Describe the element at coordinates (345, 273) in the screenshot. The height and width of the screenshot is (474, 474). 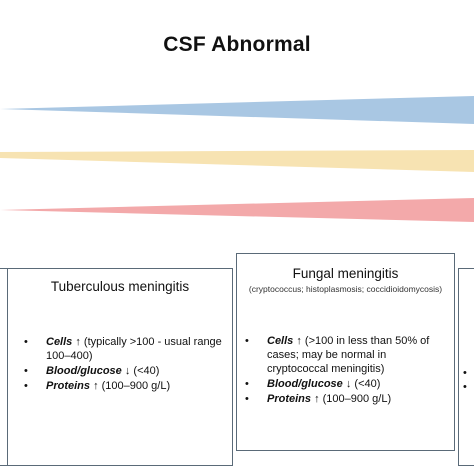
I see `fungal-heading: Fungal meningitis` at that location.